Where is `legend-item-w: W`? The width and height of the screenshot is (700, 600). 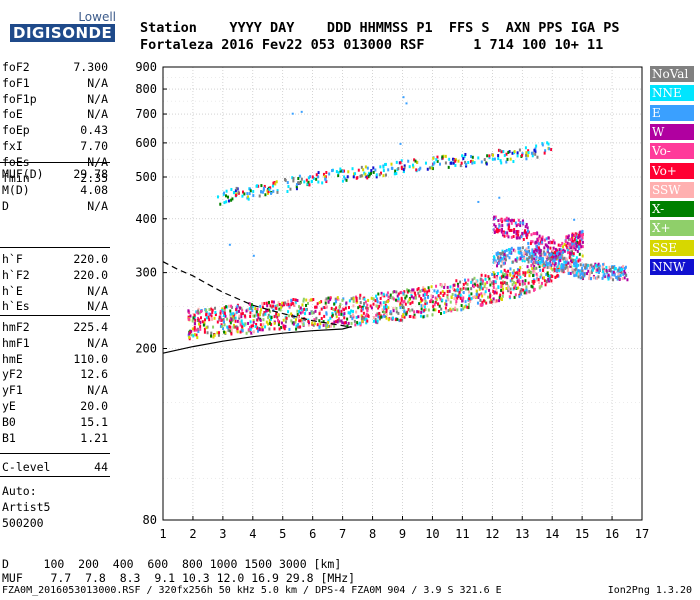
legend-item-w: W is located at coordinates (672, 131).